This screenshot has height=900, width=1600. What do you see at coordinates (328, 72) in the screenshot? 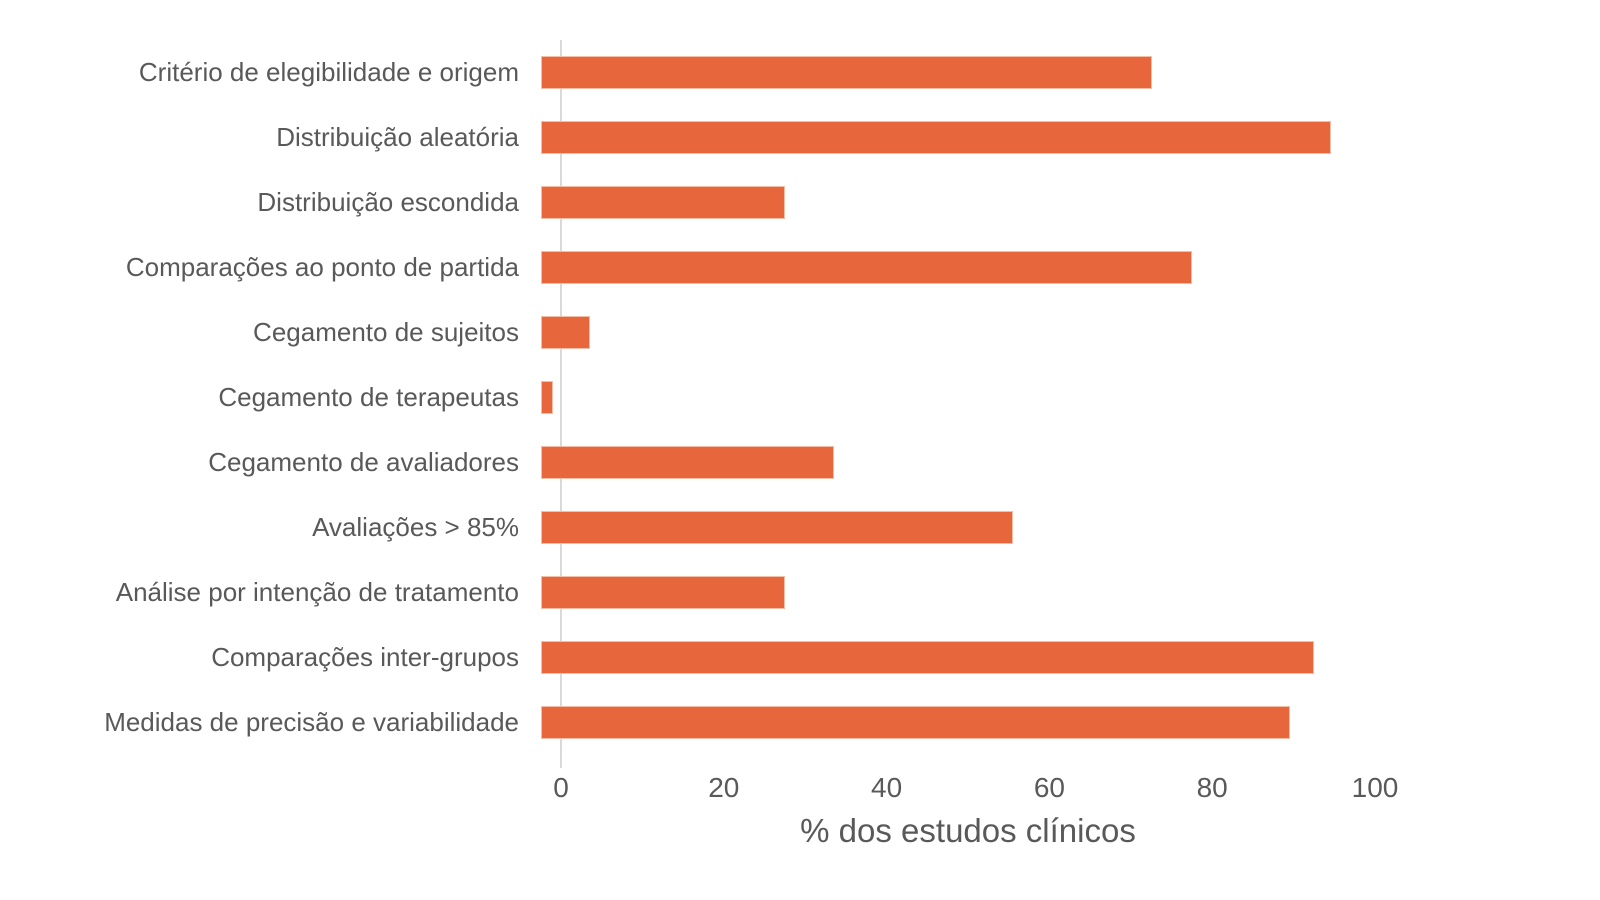
I see `category-label: Critério de elegibilidade e origem` at bounding box center [328, 72].